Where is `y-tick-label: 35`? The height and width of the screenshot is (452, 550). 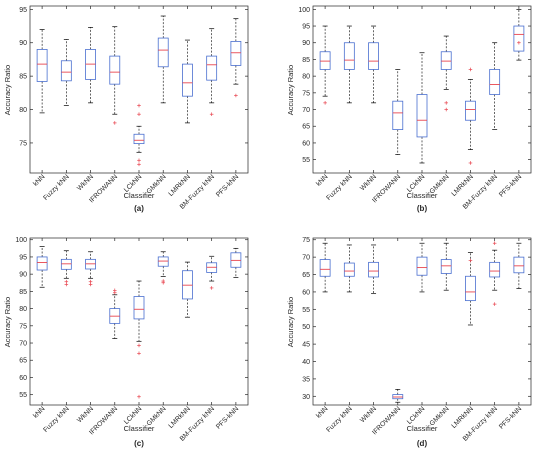 y-tick-label: 35 is located at coordinates (306, 379).